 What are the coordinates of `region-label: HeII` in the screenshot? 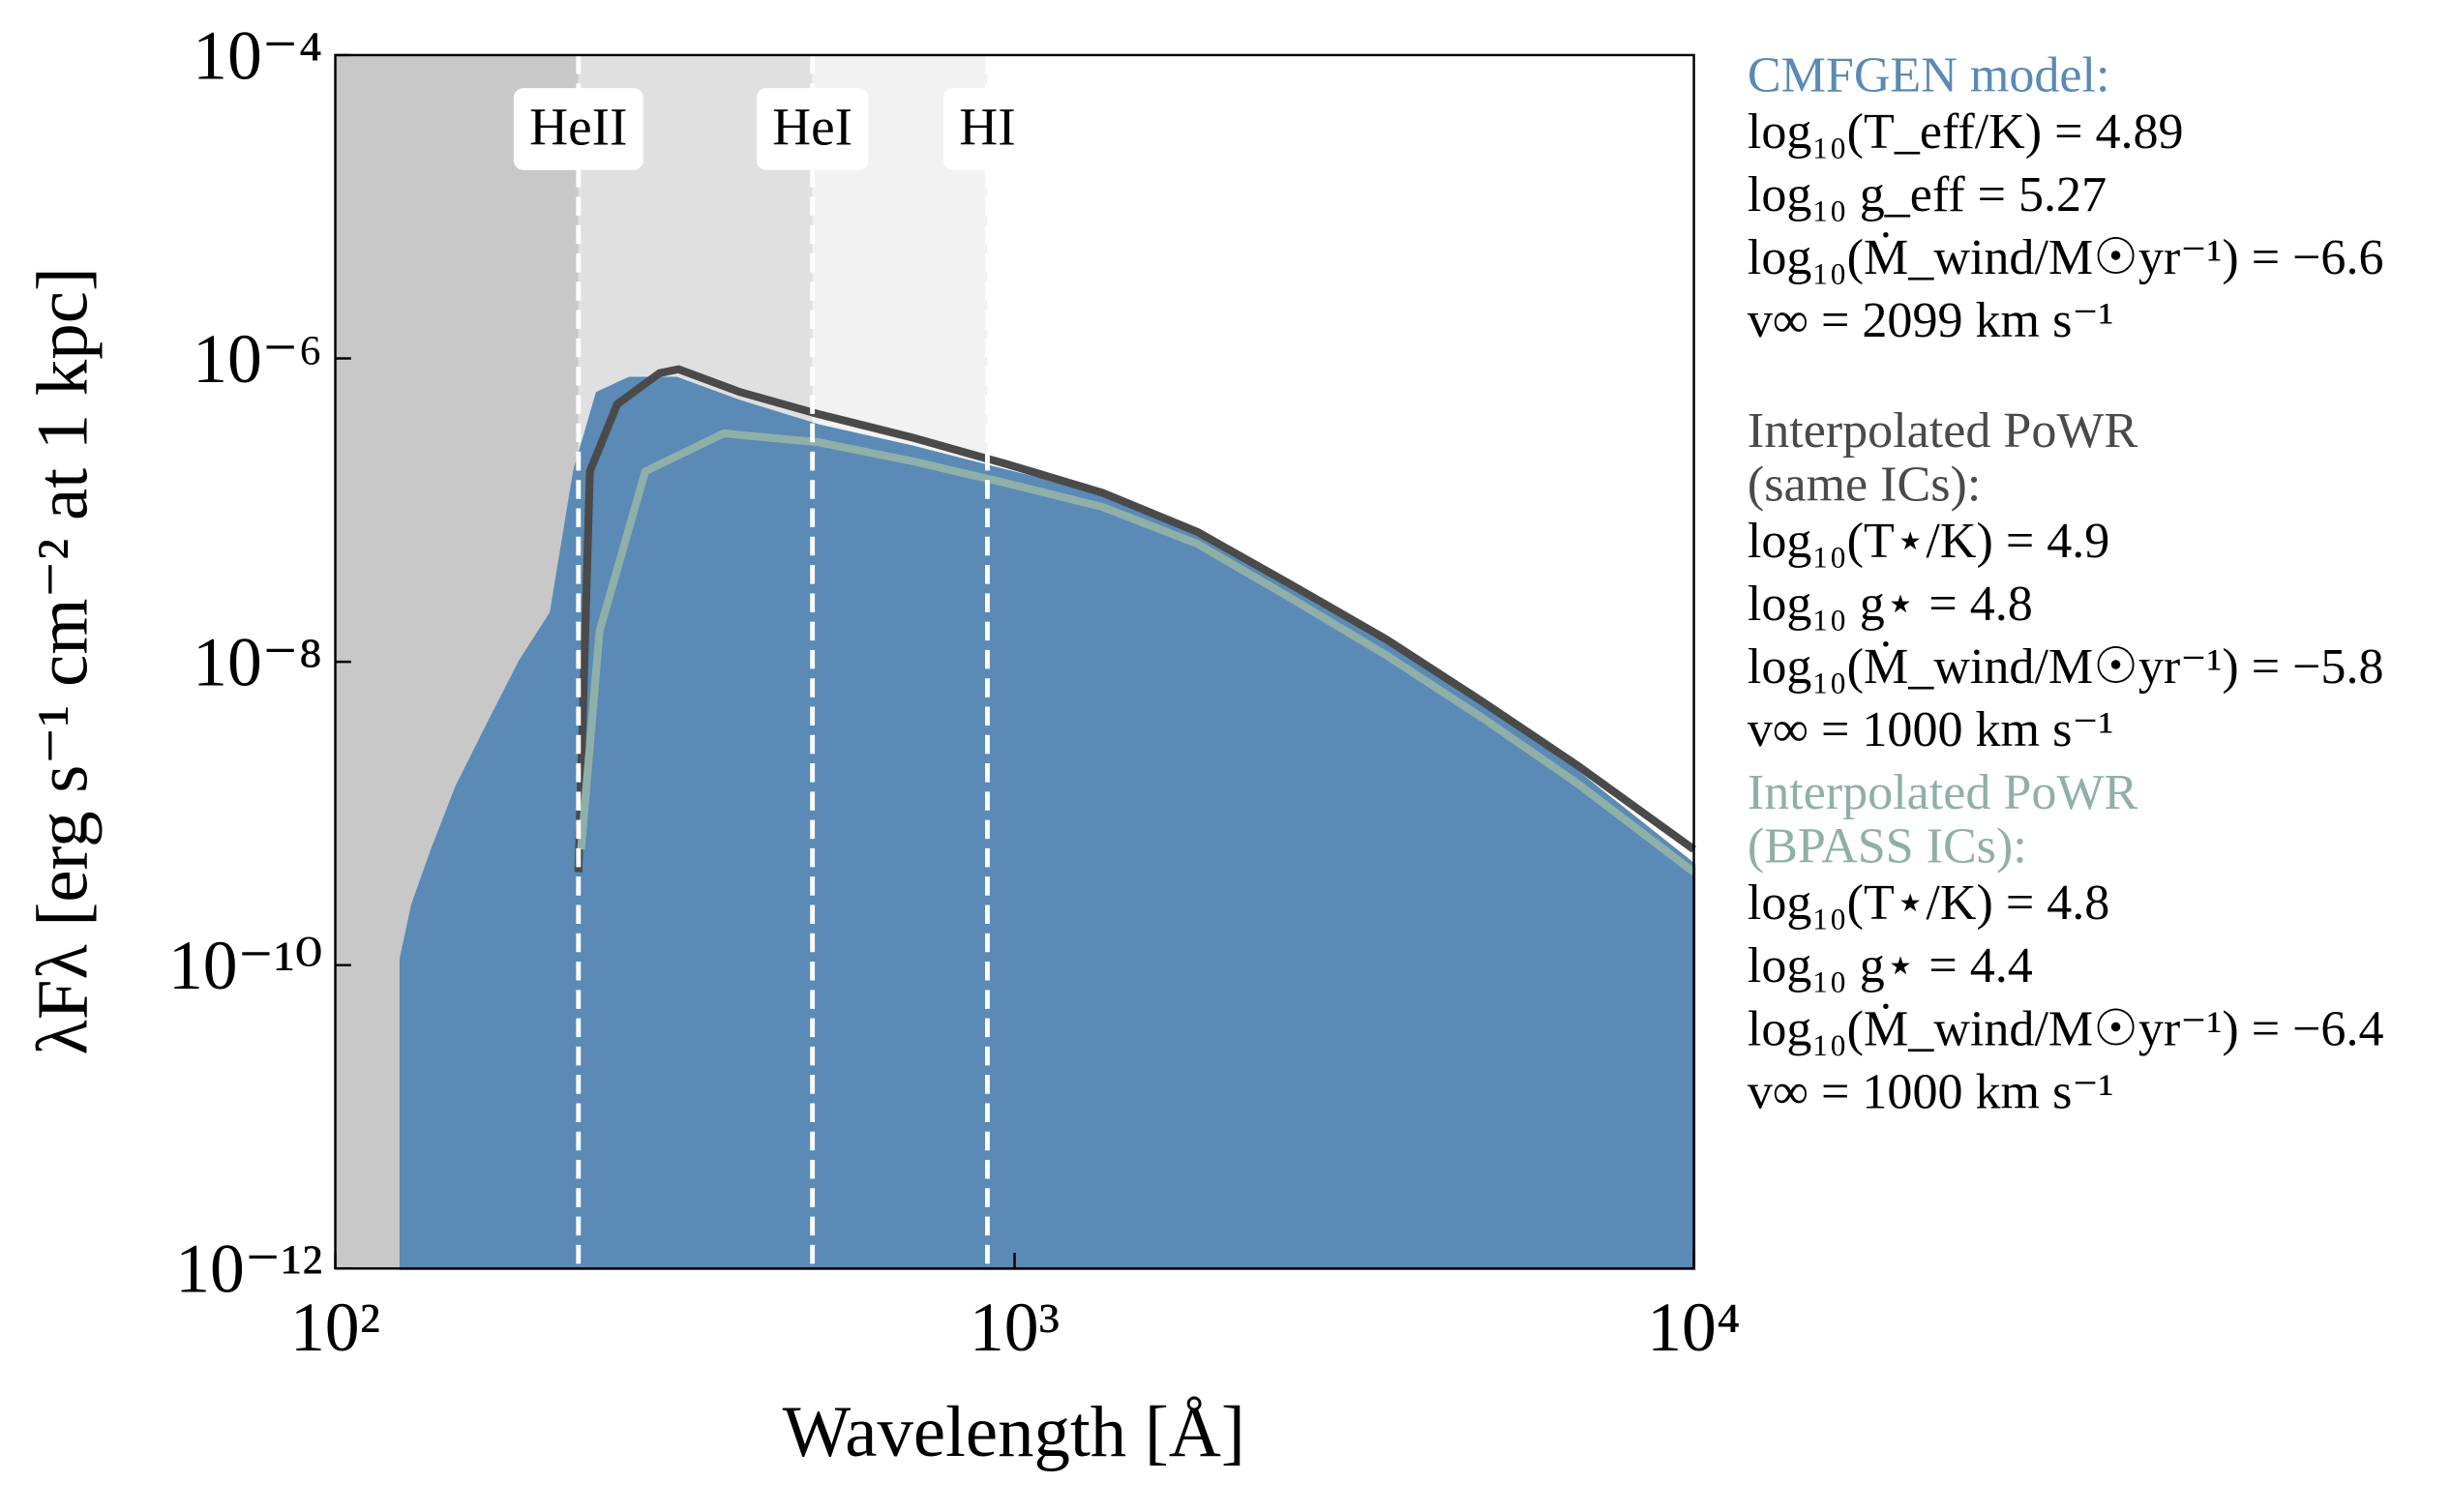 It's located at (578, 127).